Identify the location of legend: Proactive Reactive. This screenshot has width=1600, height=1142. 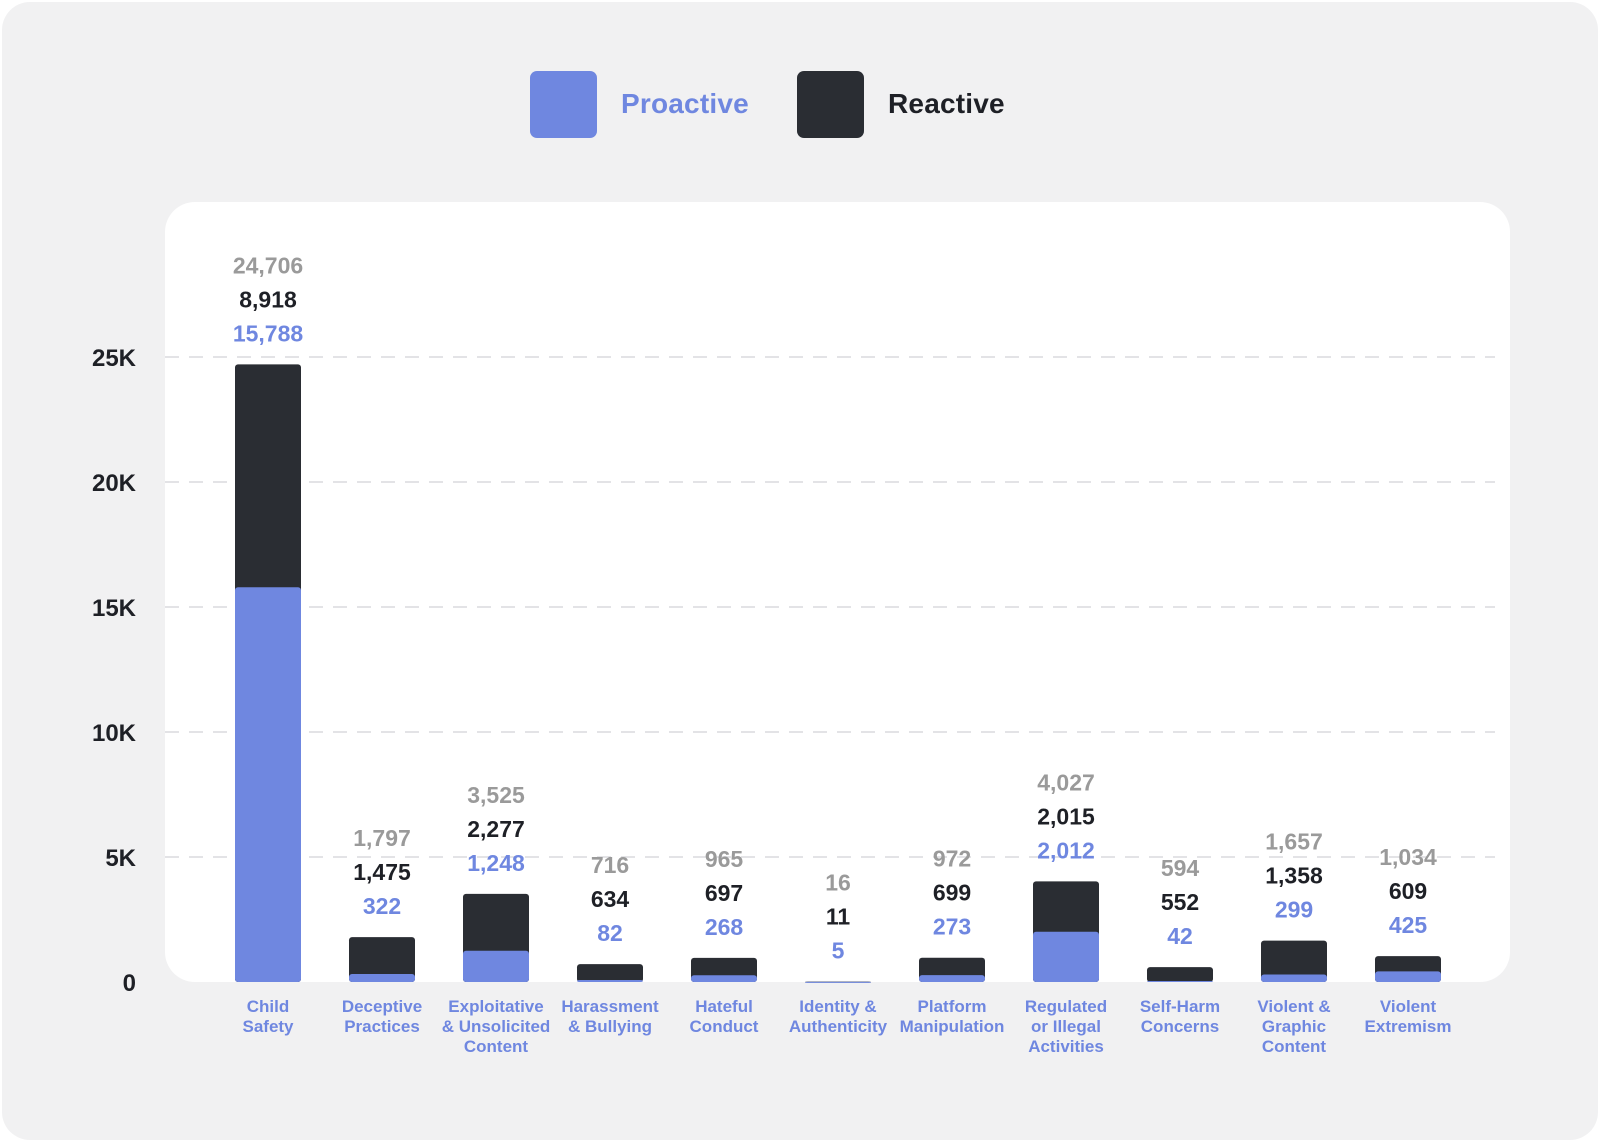
(800, 104).